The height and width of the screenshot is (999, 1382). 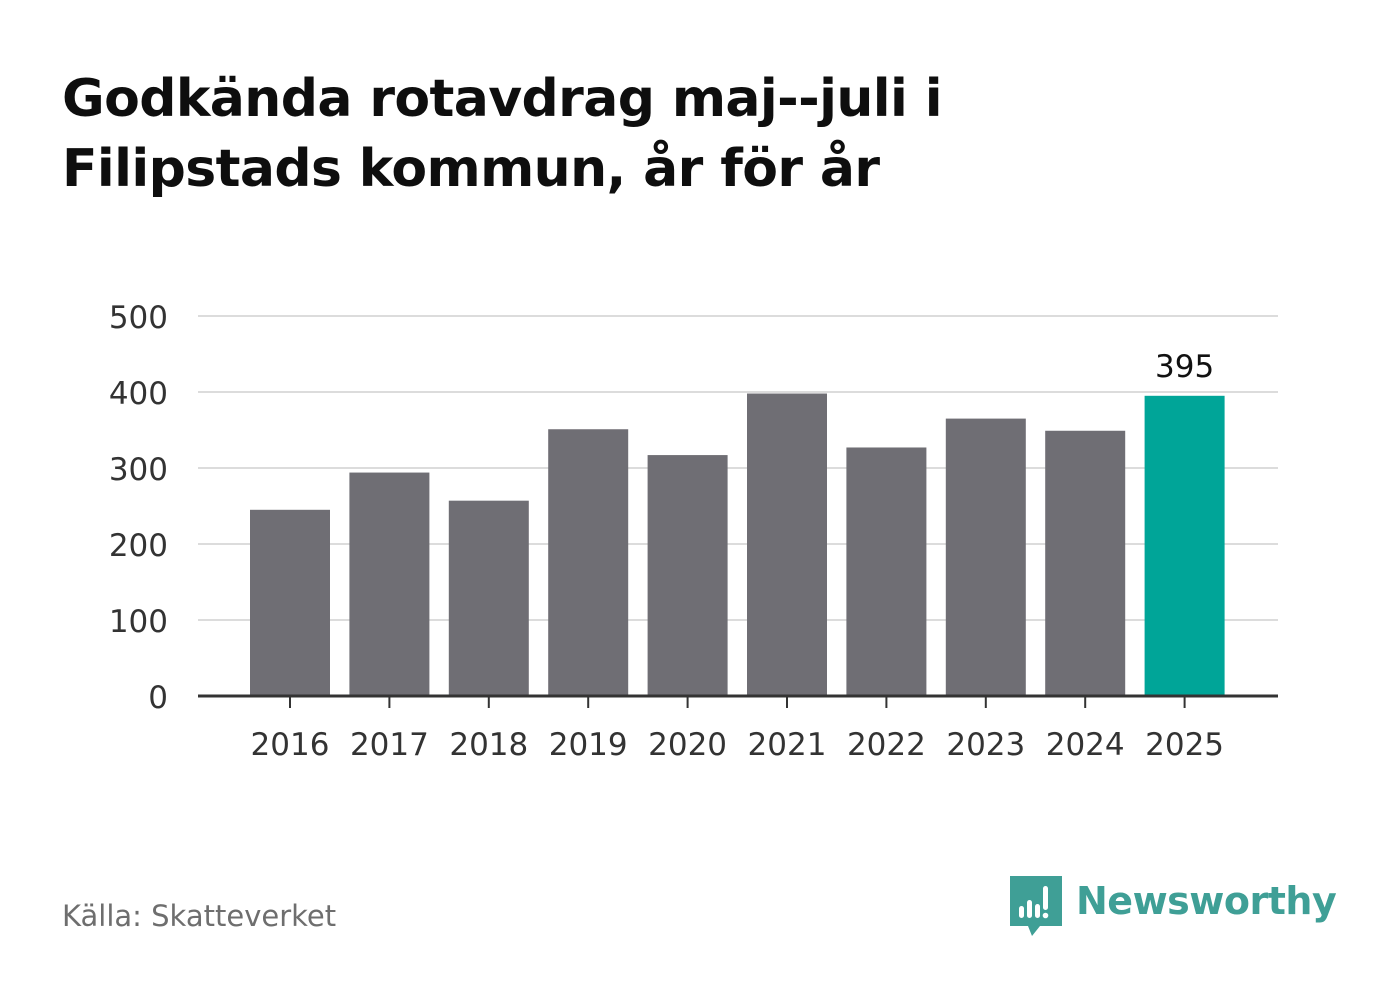 What do you see at coordinates (138, 622) in the screenshot?
I see `y-tick-label: 100` at bounding box center [138, 622].